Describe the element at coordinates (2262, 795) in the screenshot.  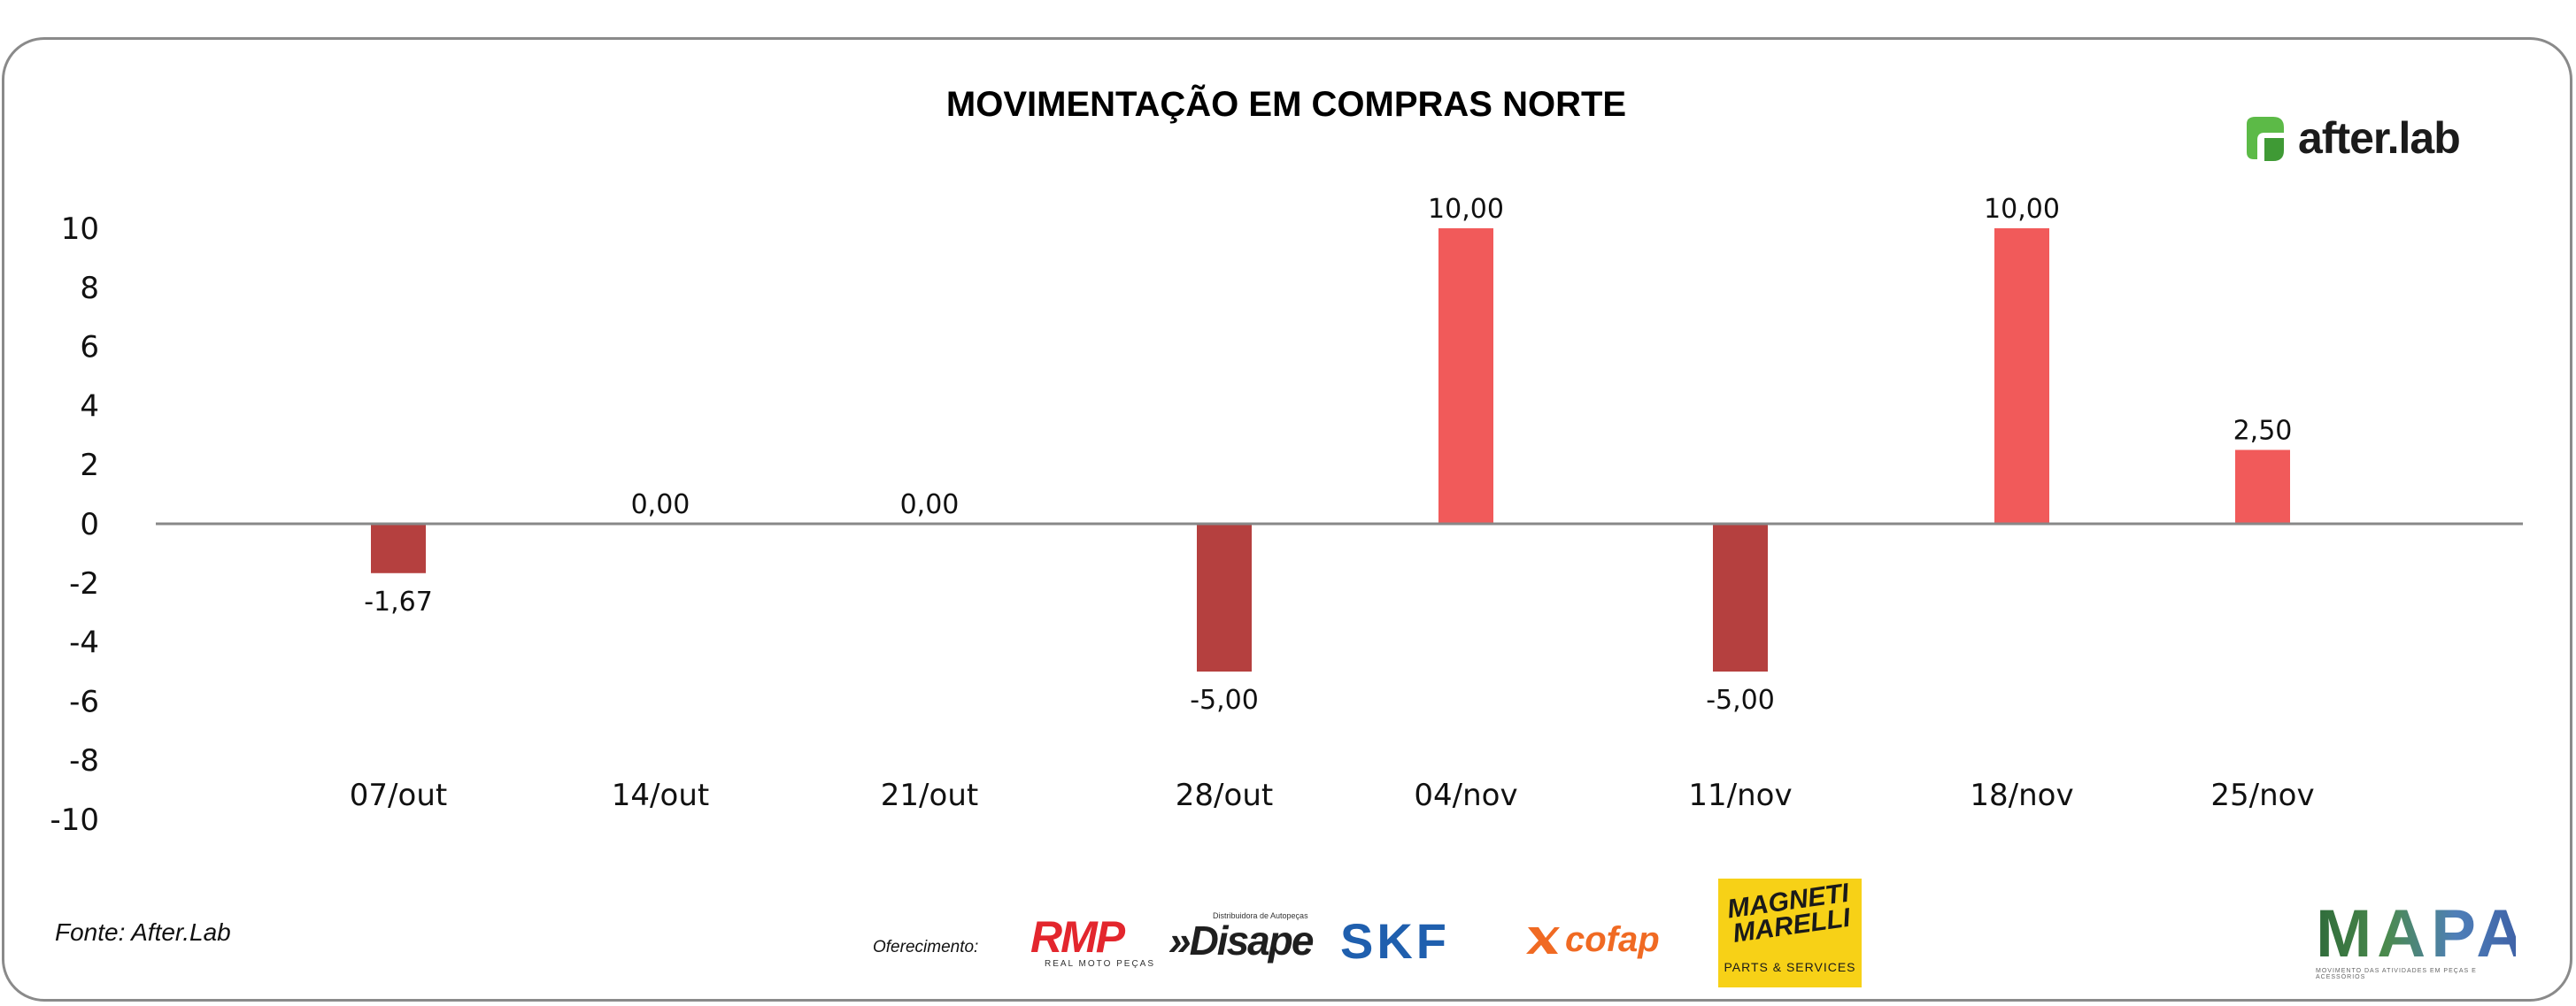
I see `x-tick-label: 25/nov` at that location.